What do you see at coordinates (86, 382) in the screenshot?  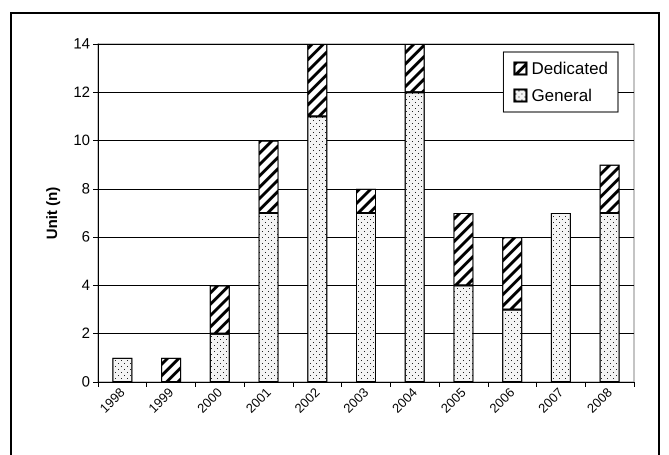 I see `y-tick-label: 0` at bounding box center [86, 382].